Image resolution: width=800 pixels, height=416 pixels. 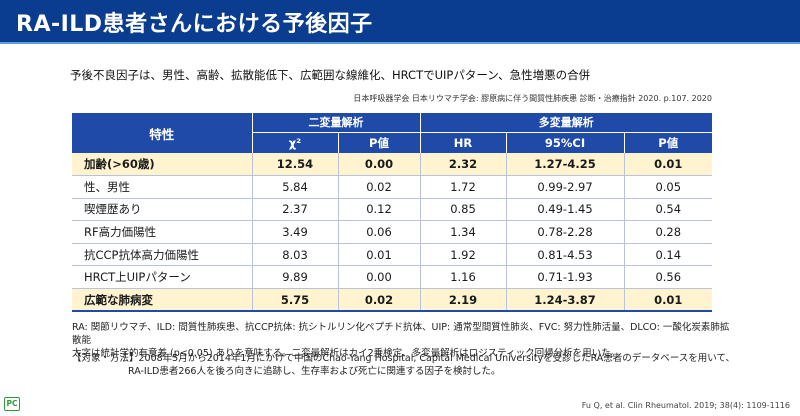 I want to click on row-feature: 喫煙歴あり, so click(x=162, y=210).